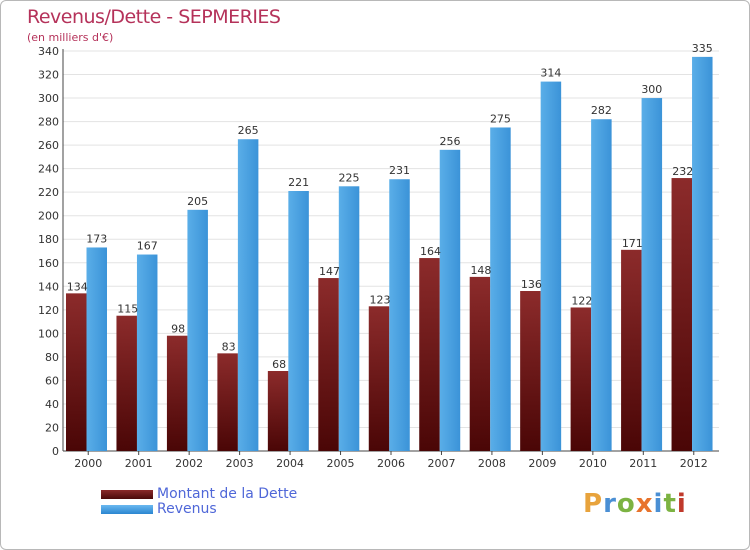  Describe the element at coordinates (380, 299) in the screenshot. I see `data-label-debt: 123` at that location.